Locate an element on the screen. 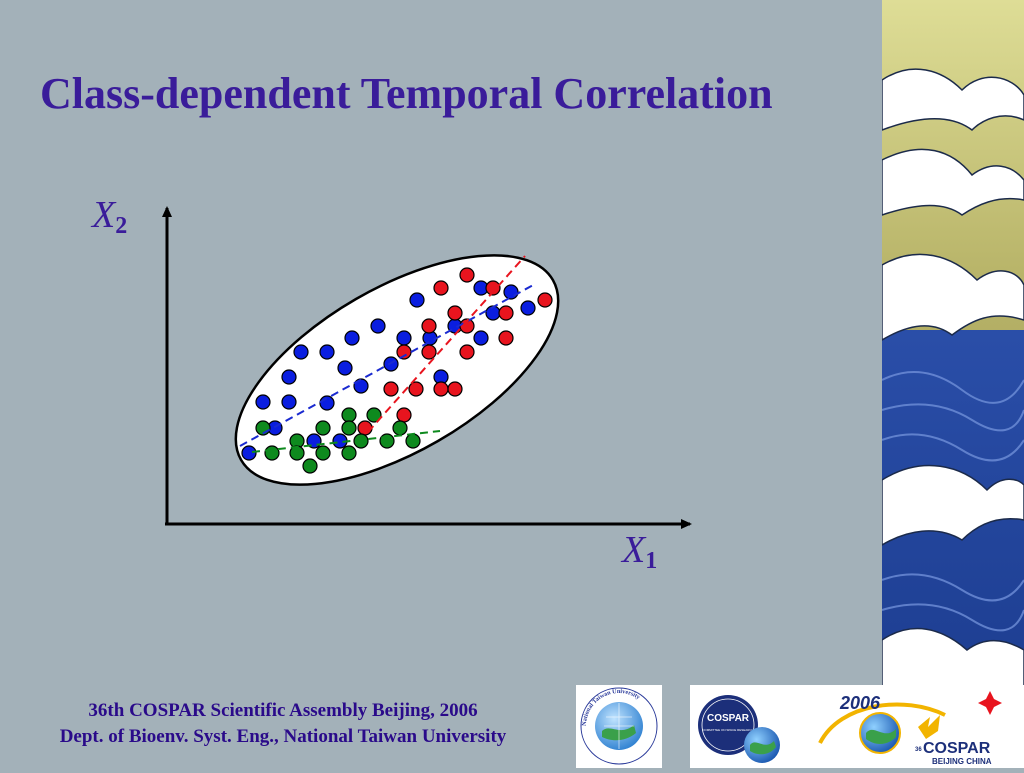  event-year: 2006 is located at coordinates (860, 703).